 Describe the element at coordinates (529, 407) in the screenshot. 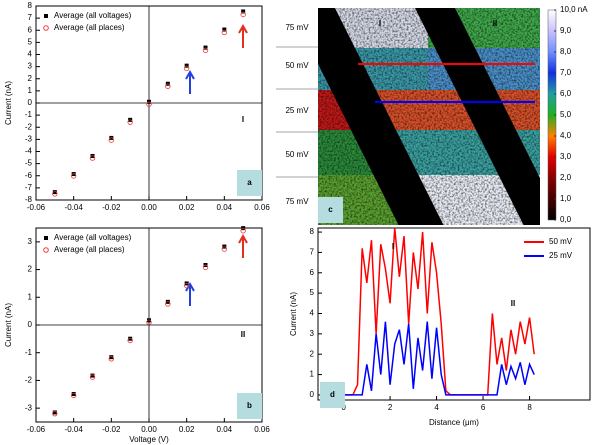

I see `x-tick-label: 8` at that location.